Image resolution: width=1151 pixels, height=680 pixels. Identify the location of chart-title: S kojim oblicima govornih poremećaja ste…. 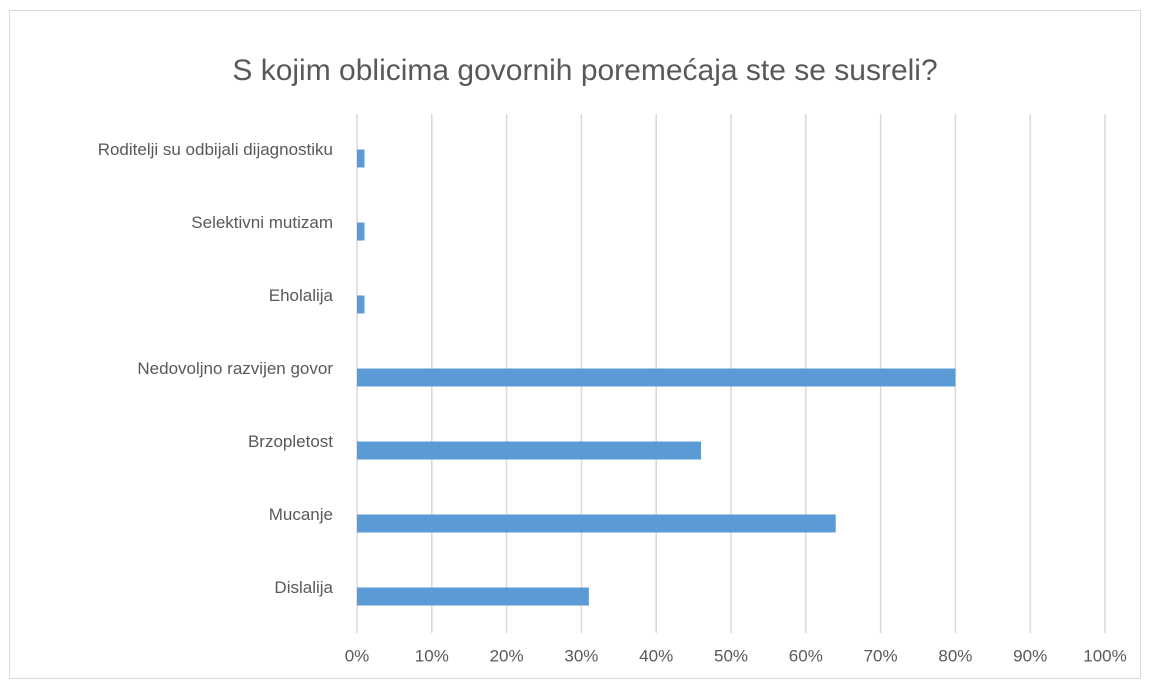
(584, 70).